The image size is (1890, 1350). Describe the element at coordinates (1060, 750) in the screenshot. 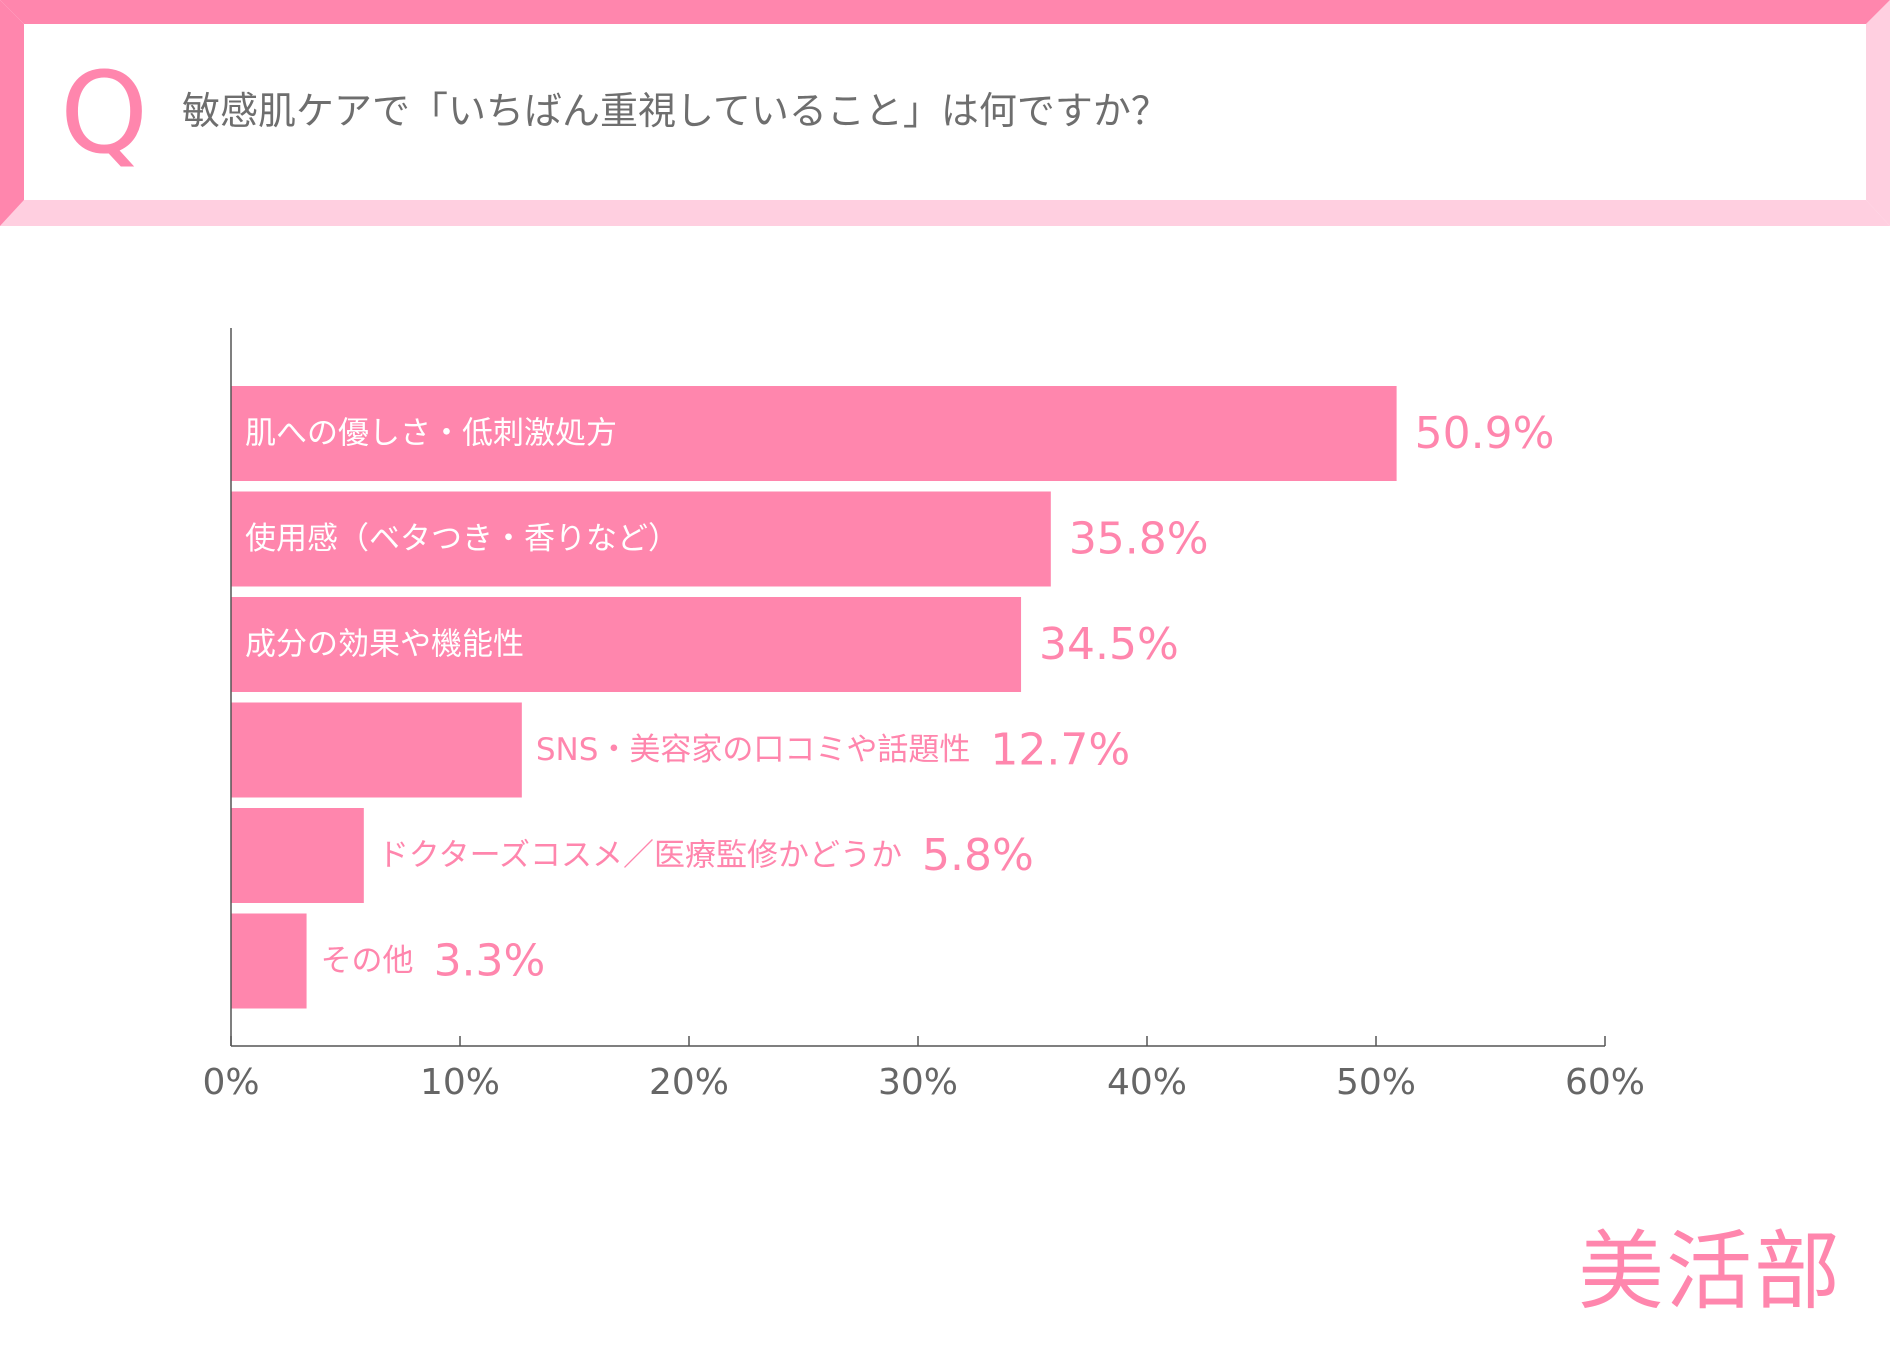

I see `value-label-3: 12.7%` at that location.